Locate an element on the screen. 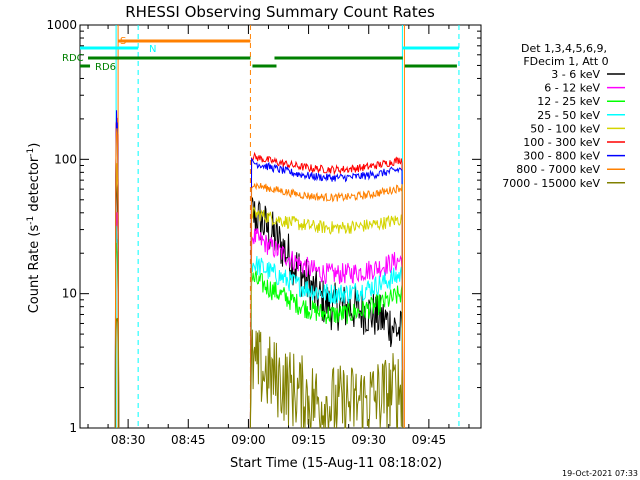  x-axis-label: Start Time (15-Aug-11 08:18:02) is located at coordinates (336, 463).